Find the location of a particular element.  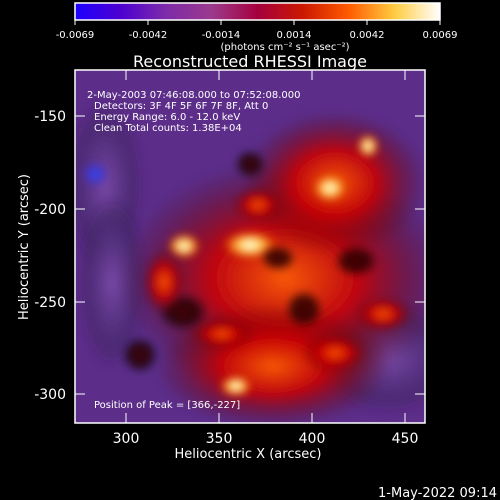

detectors-line: Detectors: 3F 4F 5F 6F 7F 8F, Att 0 is located at coordinates (181, 106).